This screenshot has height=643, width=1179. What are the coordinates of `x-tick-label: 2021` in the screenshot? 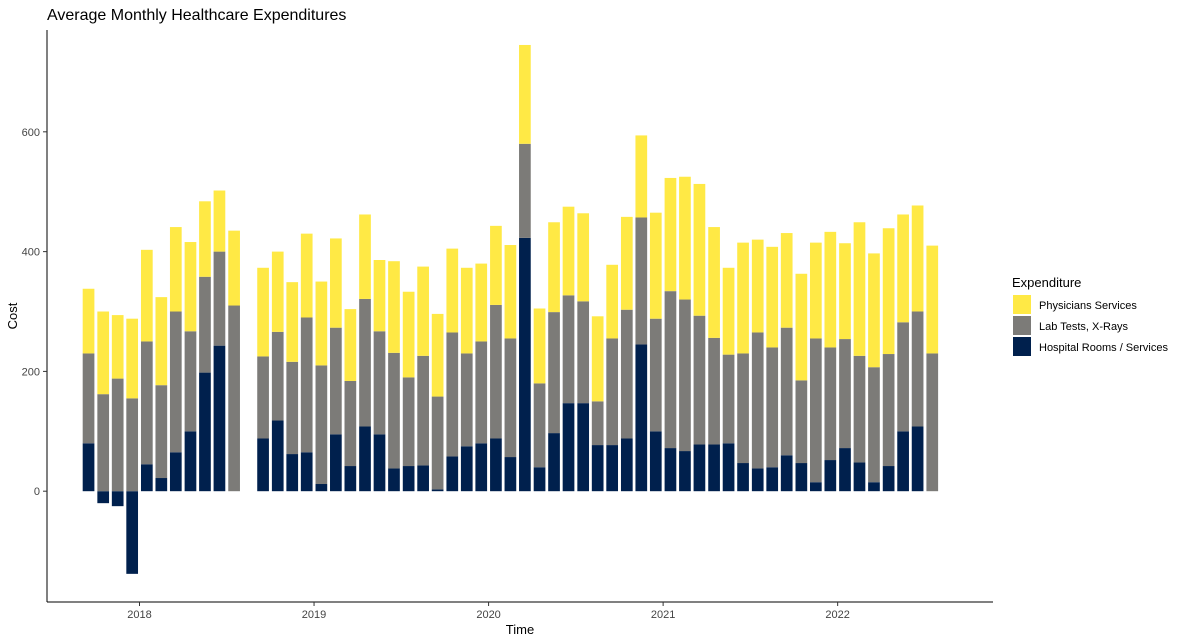 It's located at (663, 615).